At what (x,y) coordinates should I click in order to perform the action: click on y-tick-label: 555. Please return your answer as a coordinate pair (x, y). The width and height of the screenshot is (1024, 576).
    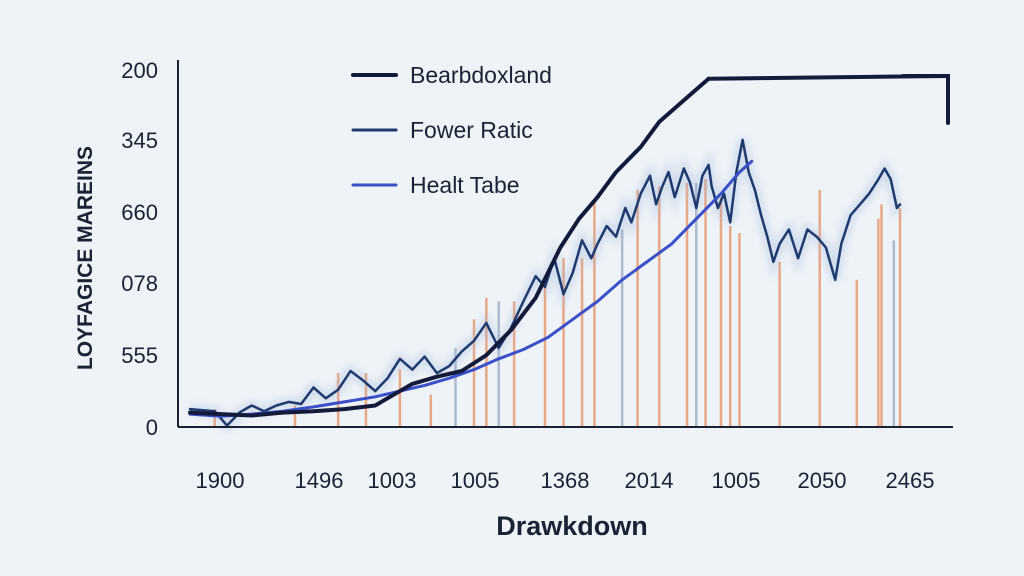
    Looking at the image, I should click on (139, 355).